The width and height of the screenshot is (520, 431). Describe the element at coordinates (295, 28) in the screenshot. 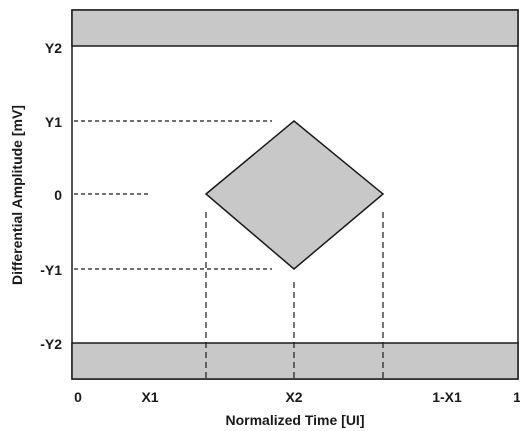

I see `top-limit-band` at that location.